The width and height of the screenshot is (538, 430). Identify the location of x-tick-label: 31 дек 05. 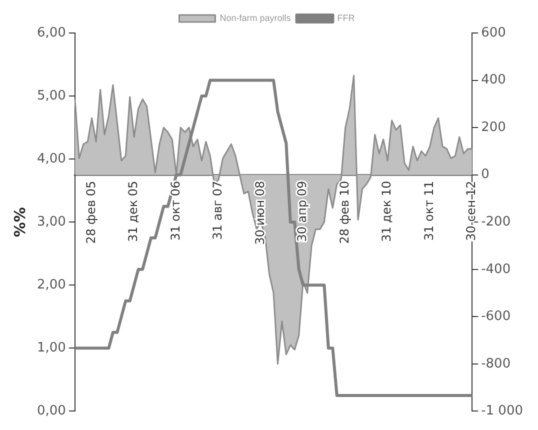
(133, 211).